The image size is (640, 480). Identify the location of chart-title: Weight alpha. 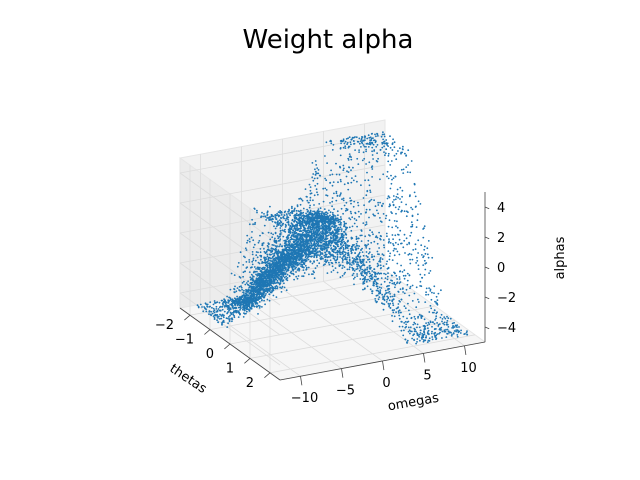
(328, 40).